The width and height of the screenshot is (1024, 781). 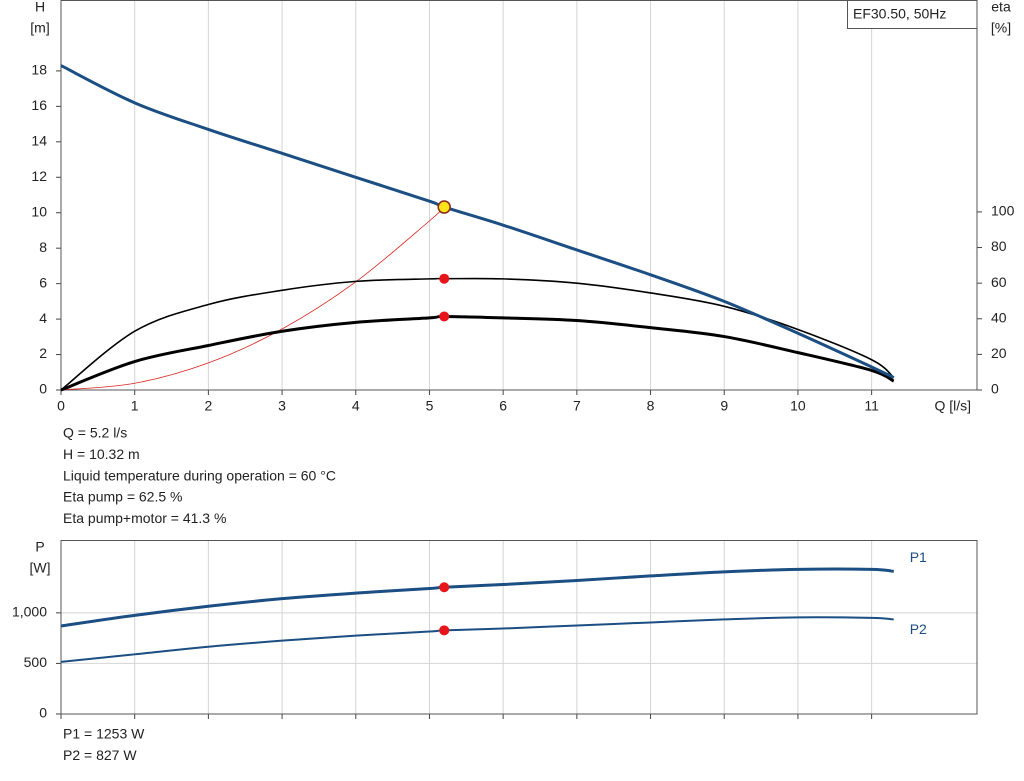 I want to click on y2-tick-label: 60, so click(x=999, y=282).